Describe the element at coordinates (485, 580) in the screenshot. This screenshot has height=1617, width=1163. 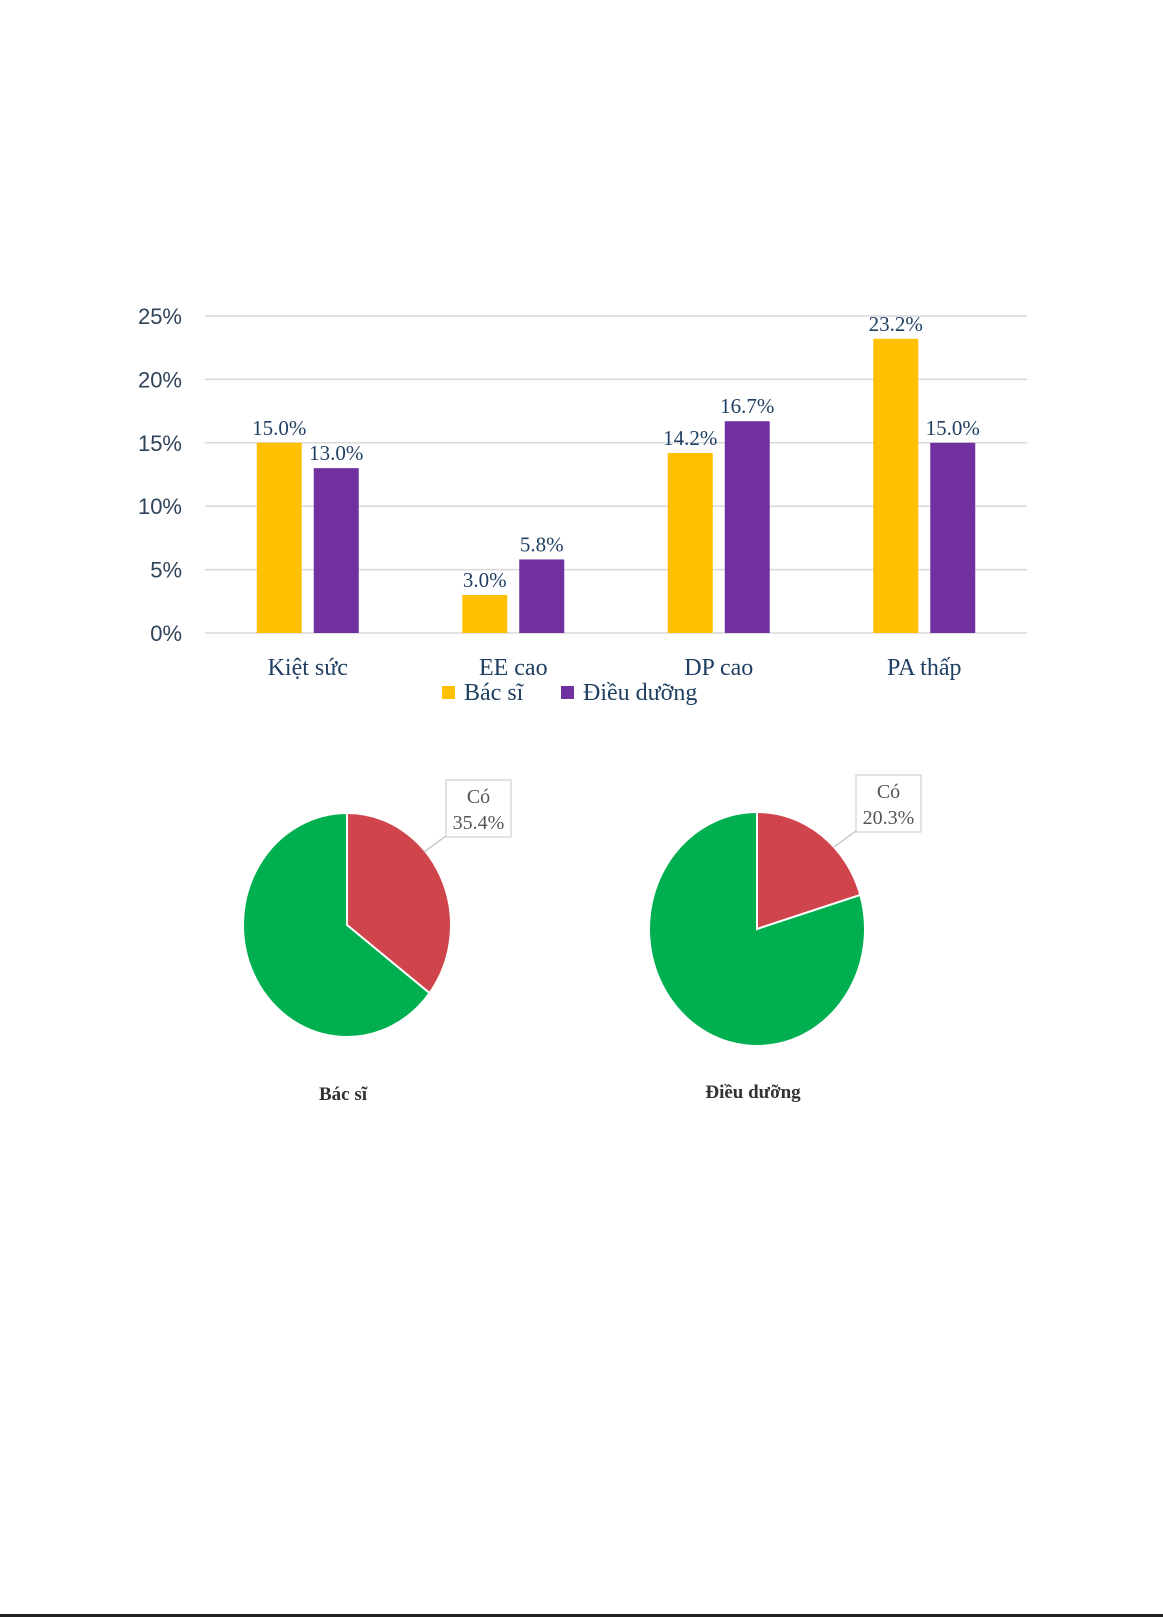
I see `data-label: 3.0%` at that location.